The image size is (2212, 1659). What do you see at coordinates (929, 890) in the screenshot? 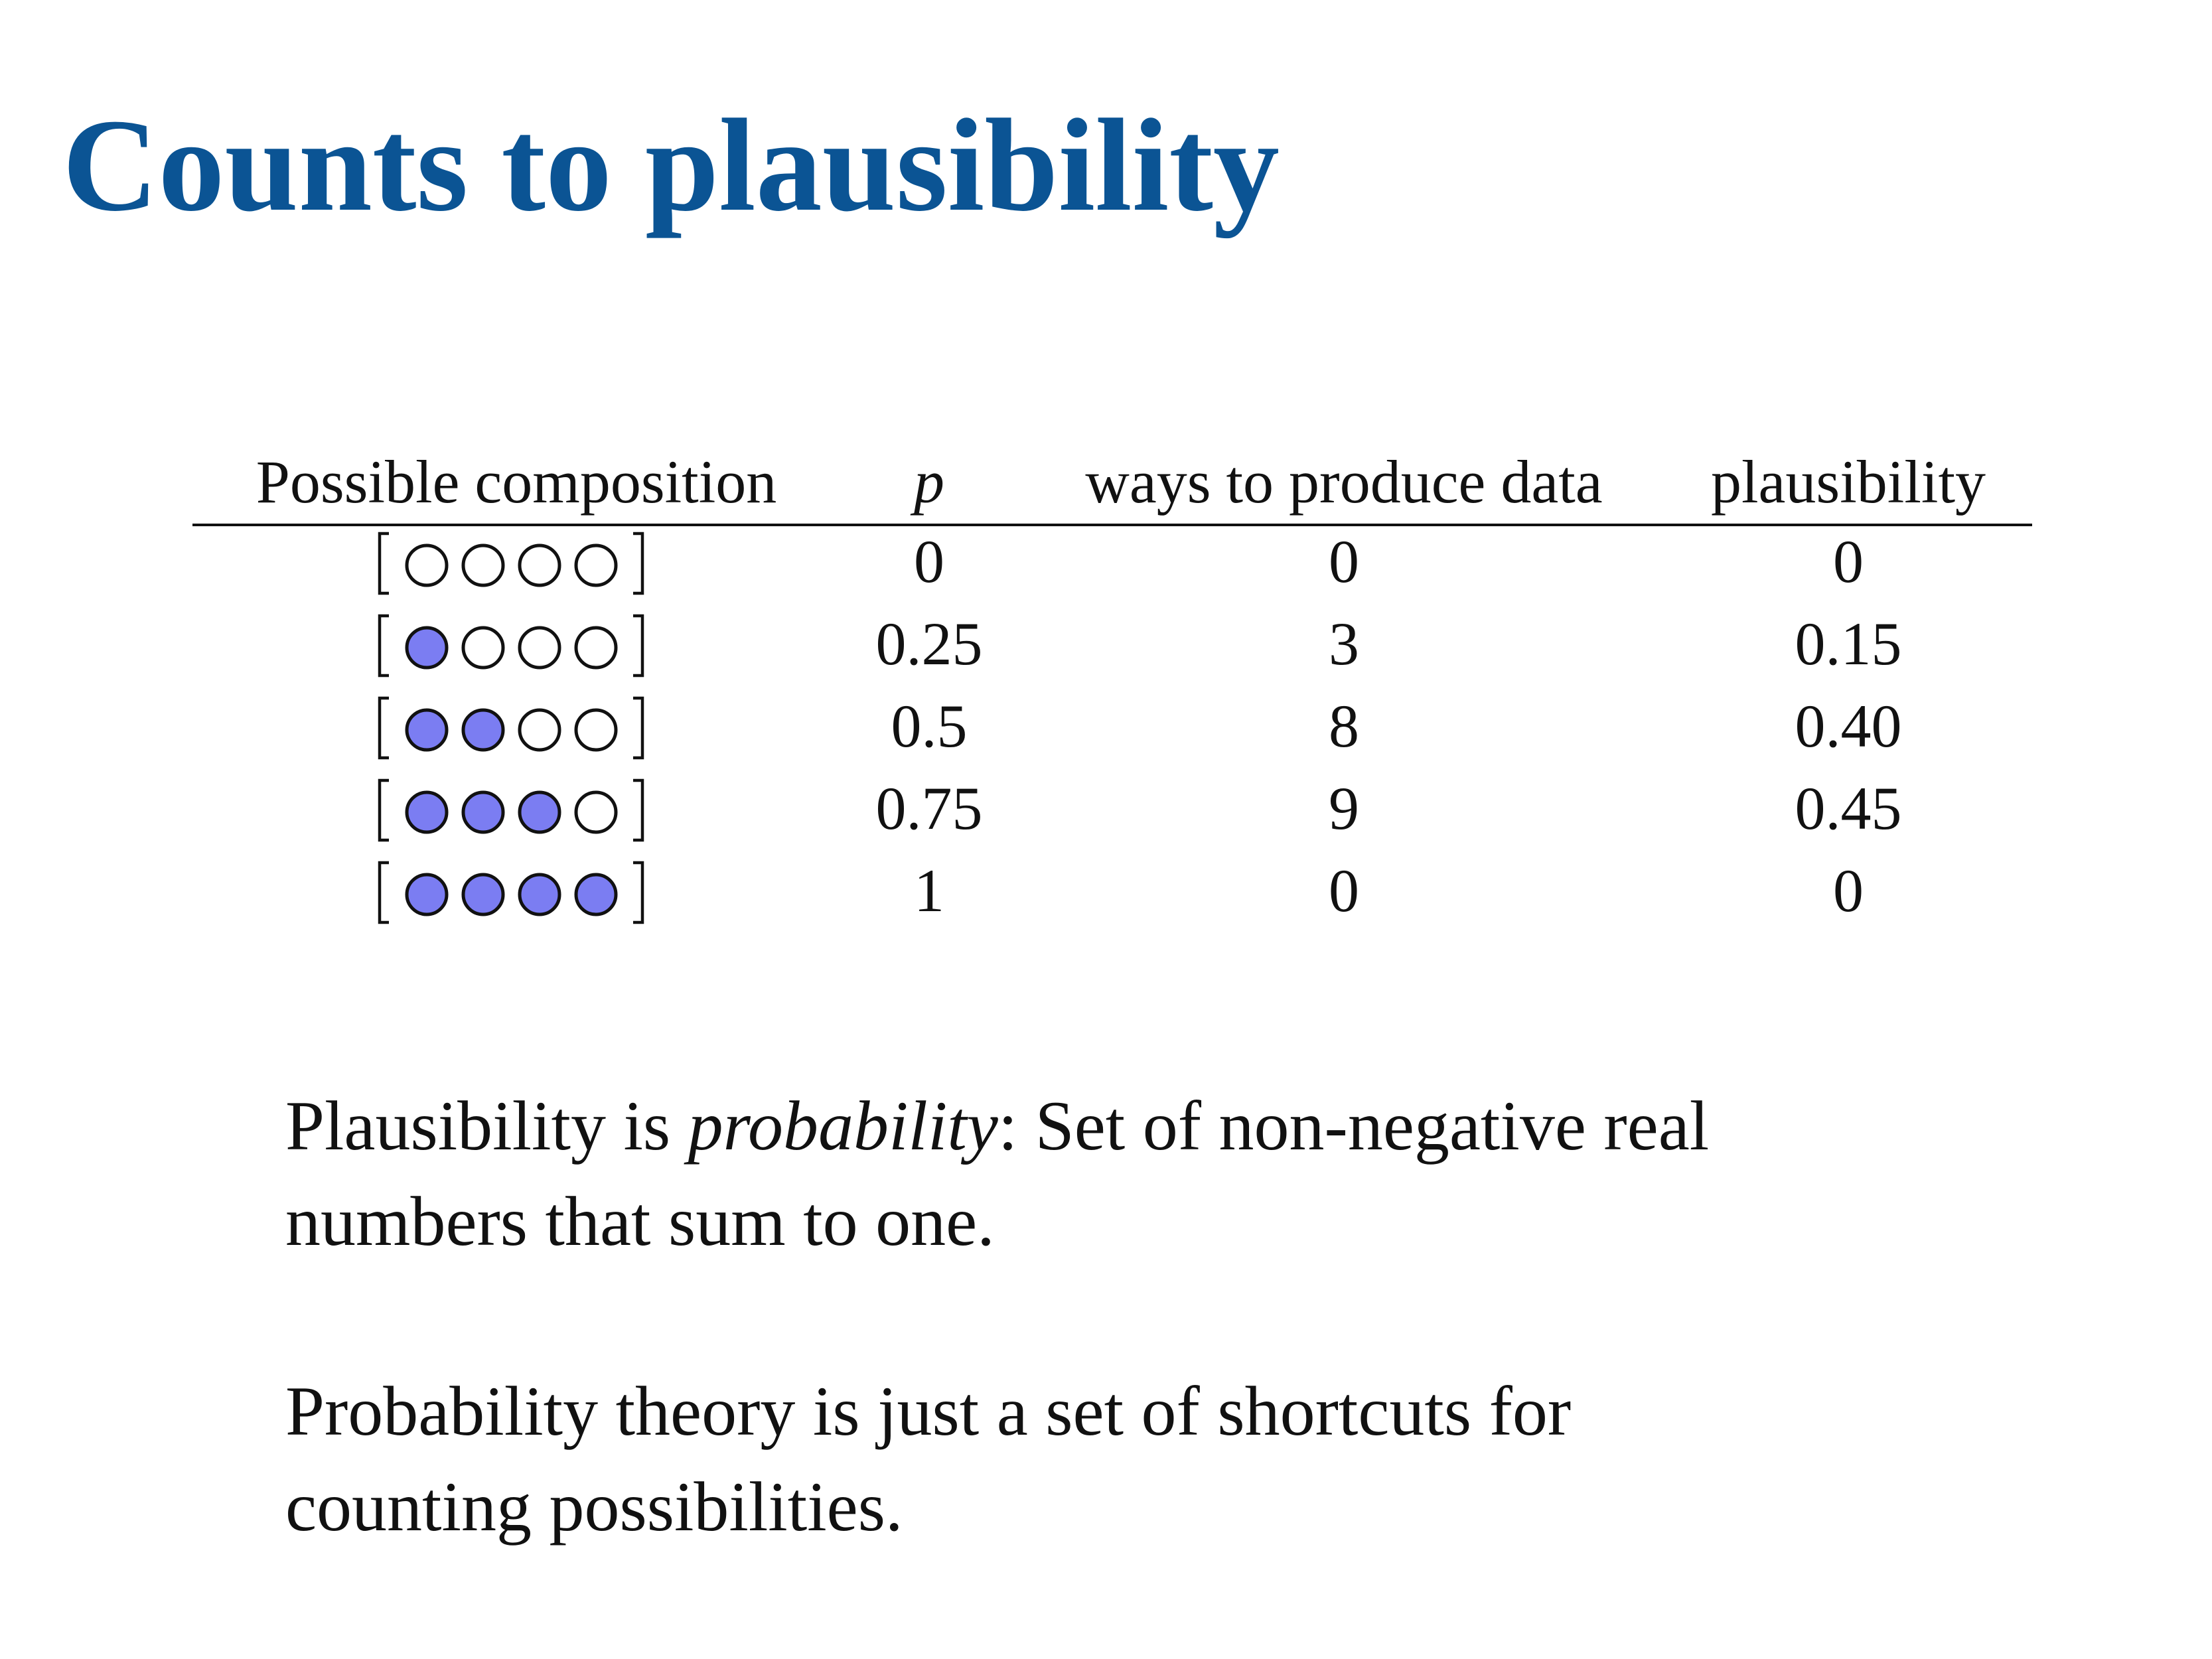
I see `p-value: 1` at bounding box center [929, 890].